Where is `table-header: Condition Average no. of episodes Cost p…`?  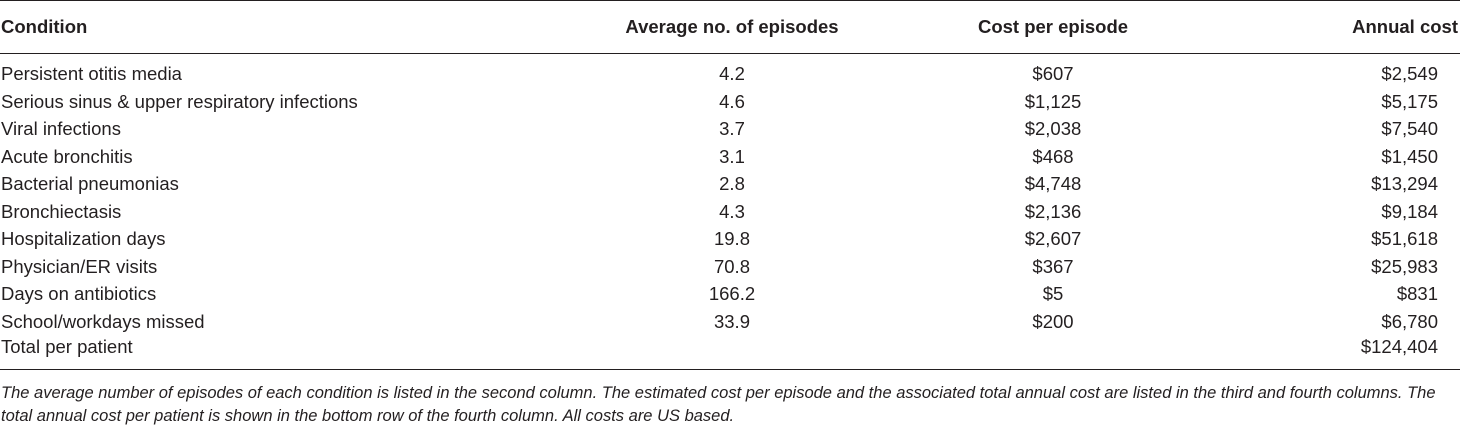
table-header: Condition Average no. of episodes Cost p… is located at coordinates (730, 27).